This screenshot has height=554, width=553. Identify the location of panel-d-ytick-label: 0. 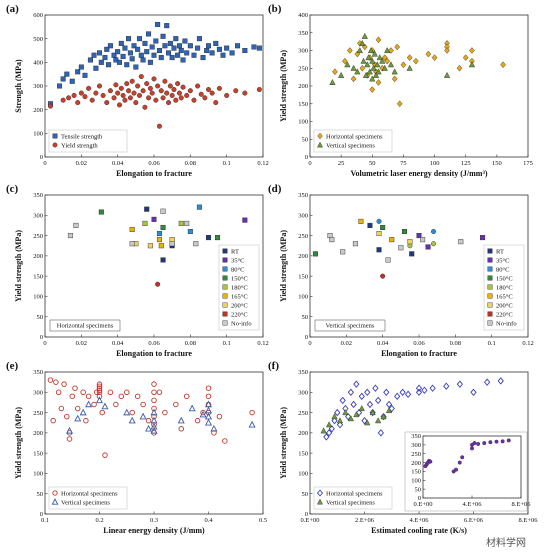
(306, 337).